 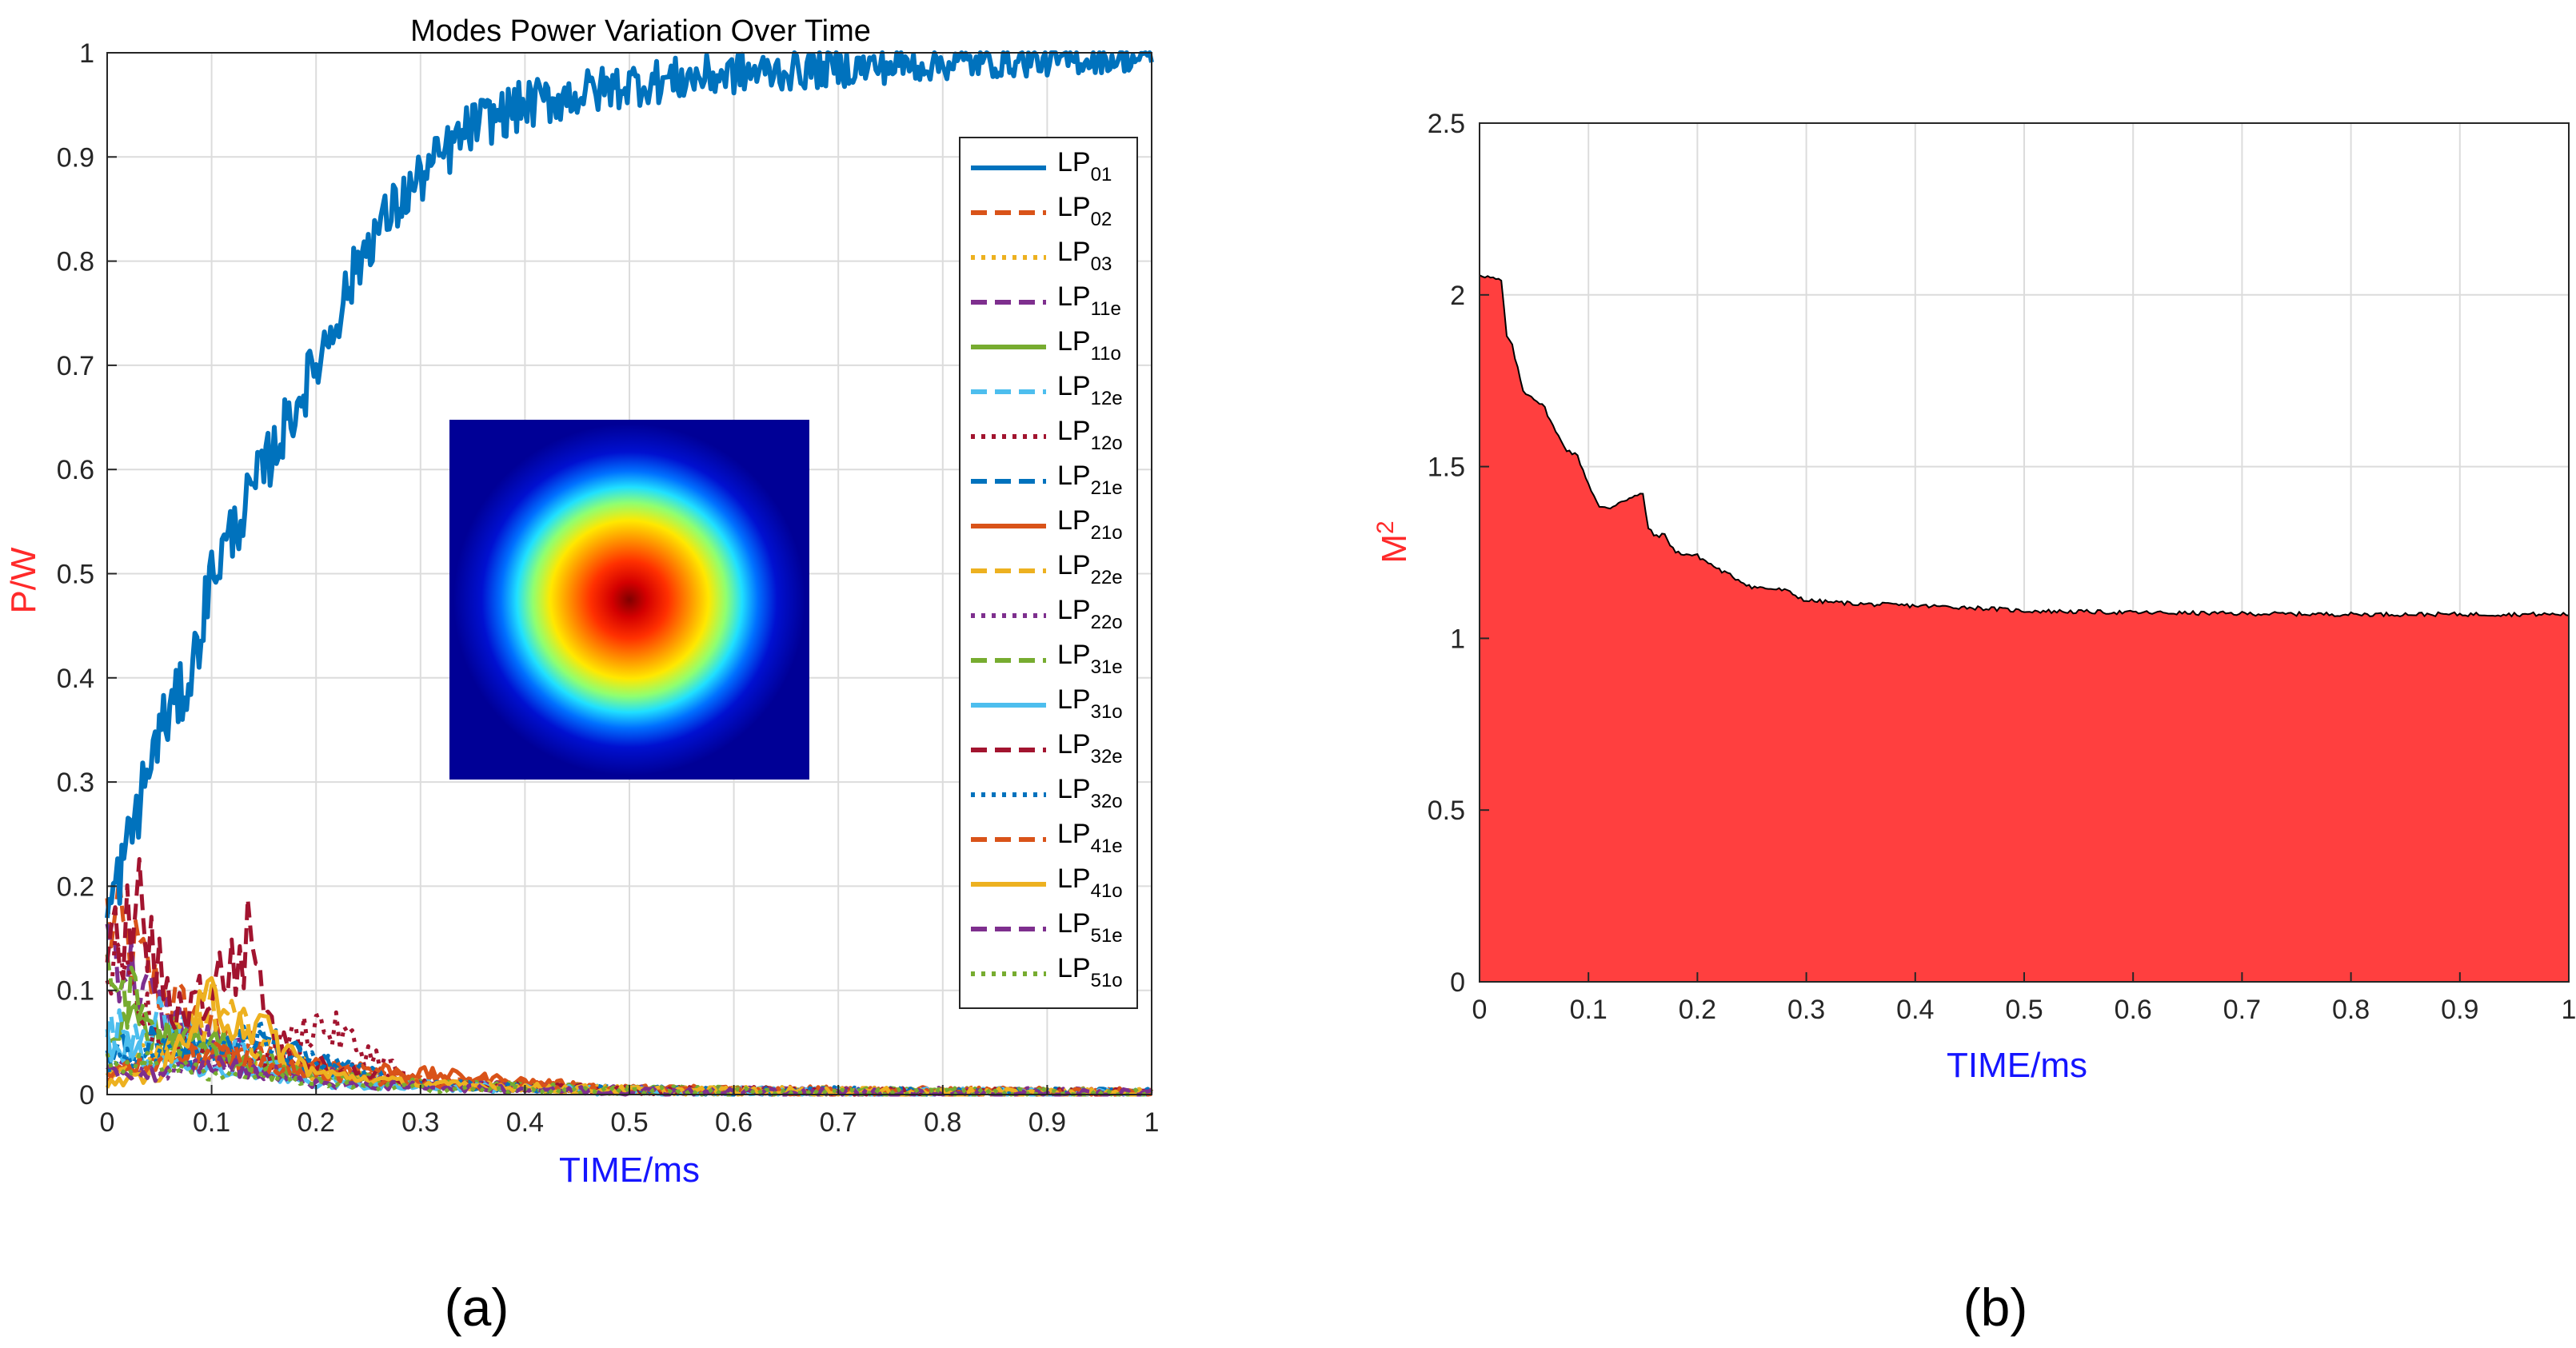 What do you see at coordinates (76, 470) in the screenshot?
I see `y-tick-label: 0.6` at bounding box center [76, 470].